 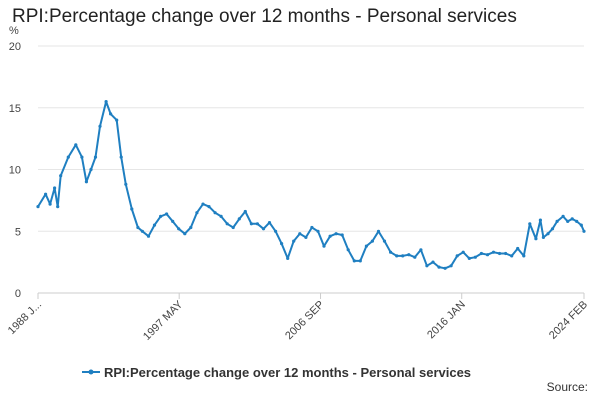 I want to click on y-axis-unit: %, so click(x=14, y=31).